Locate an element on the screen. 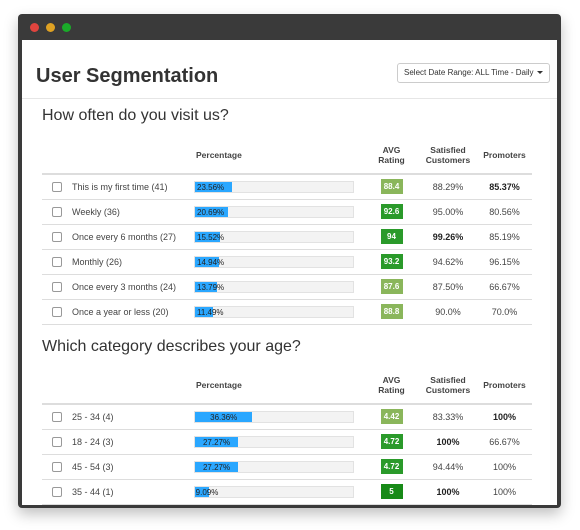  satisfied-customers-value: 87.50% is located at coordinates (448, 286).